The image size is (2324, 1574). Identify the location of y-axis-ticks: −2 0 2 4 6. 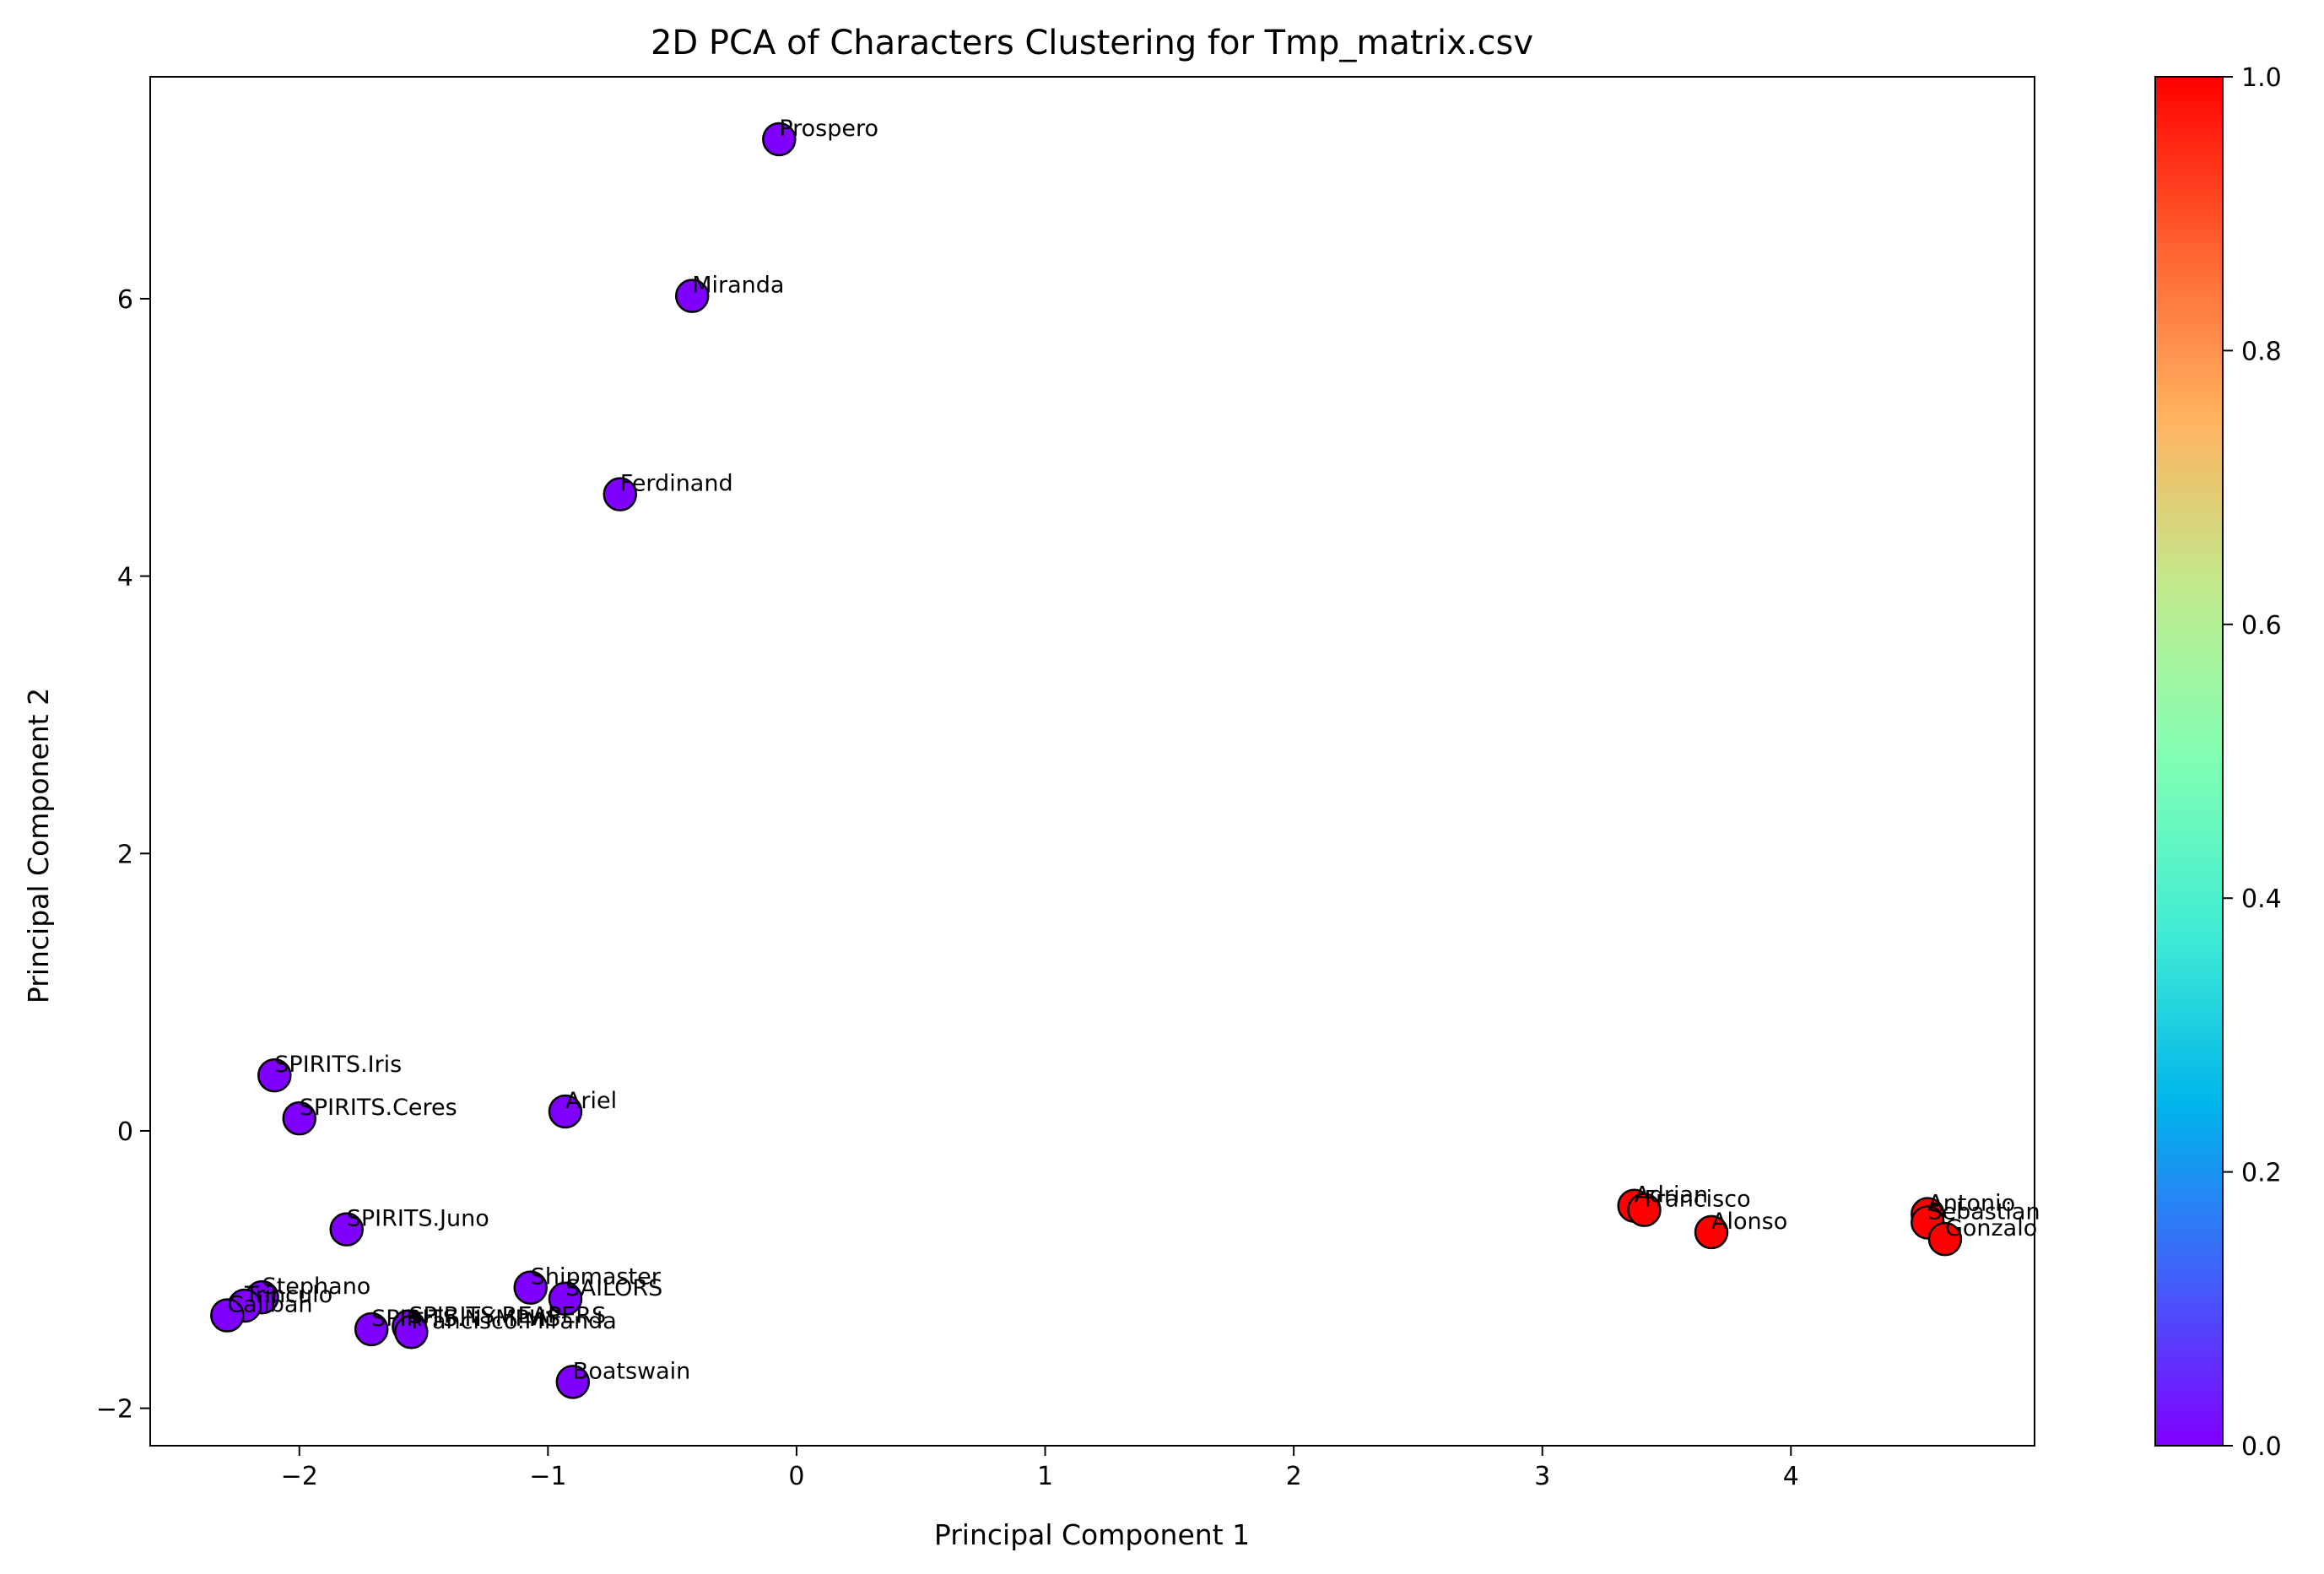
(123, 855).